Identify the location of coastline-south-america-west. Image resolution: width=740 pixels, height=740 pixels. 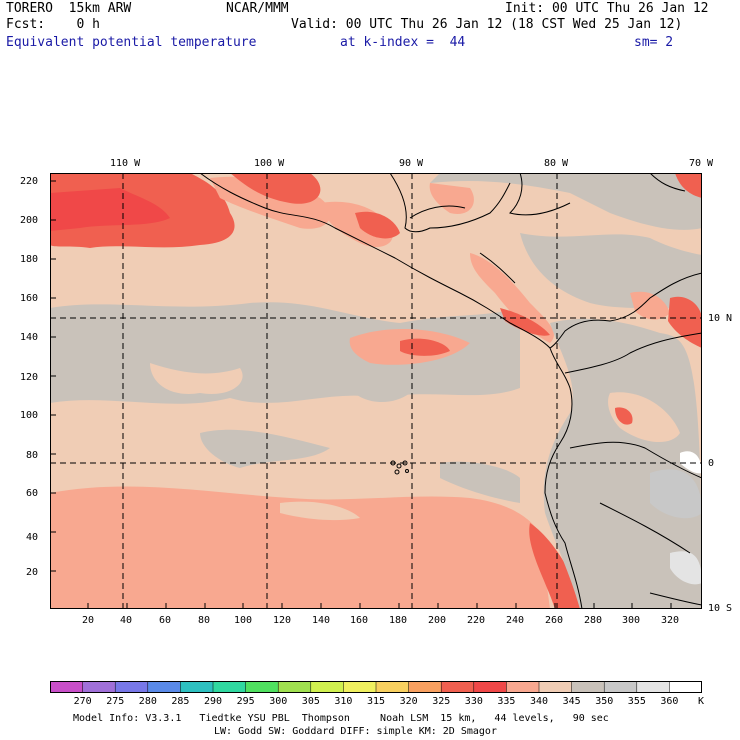
(563, 478).